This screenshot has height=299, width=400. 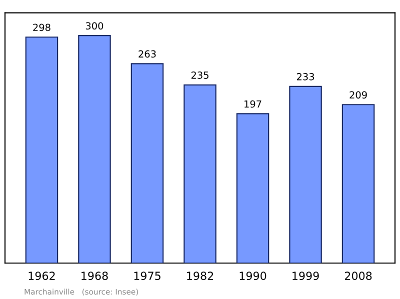 I want to click on x-tick-label: 1975, so click(x=147, y=276).